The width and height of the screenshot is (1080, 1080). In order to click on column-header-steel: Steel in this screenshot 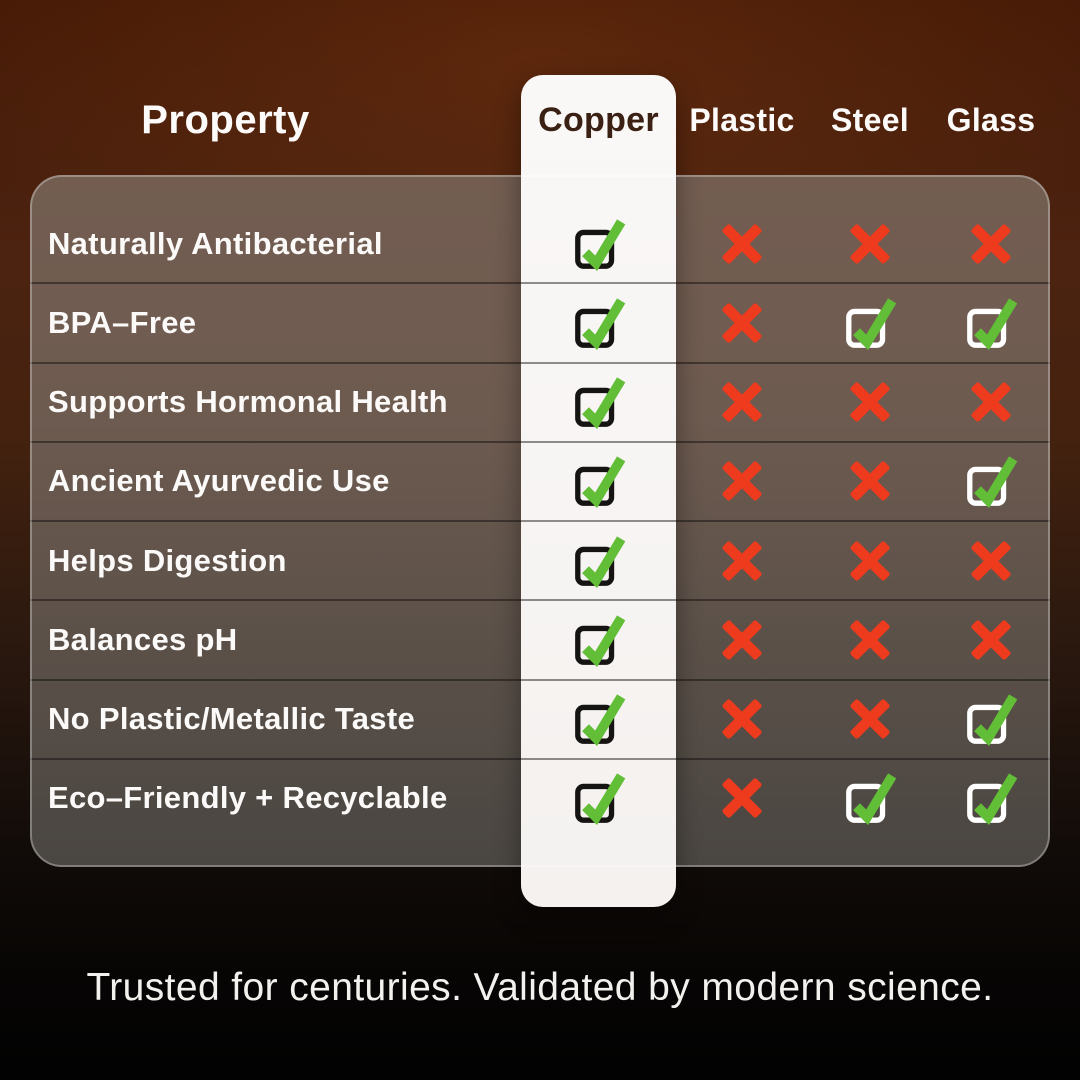, I will do `click(870, 119)`.